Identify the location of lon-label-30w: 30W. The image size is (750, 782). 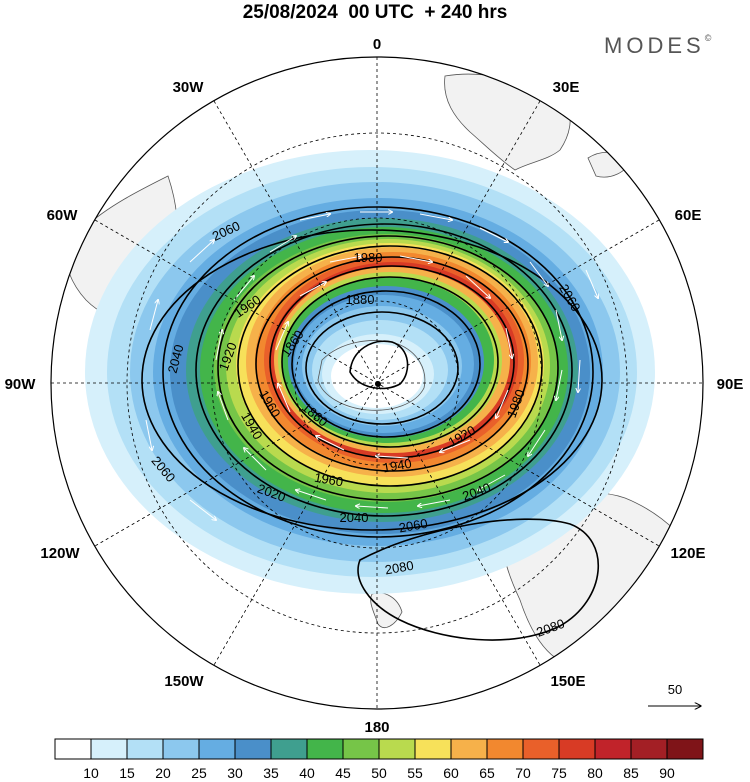
(189, 87).